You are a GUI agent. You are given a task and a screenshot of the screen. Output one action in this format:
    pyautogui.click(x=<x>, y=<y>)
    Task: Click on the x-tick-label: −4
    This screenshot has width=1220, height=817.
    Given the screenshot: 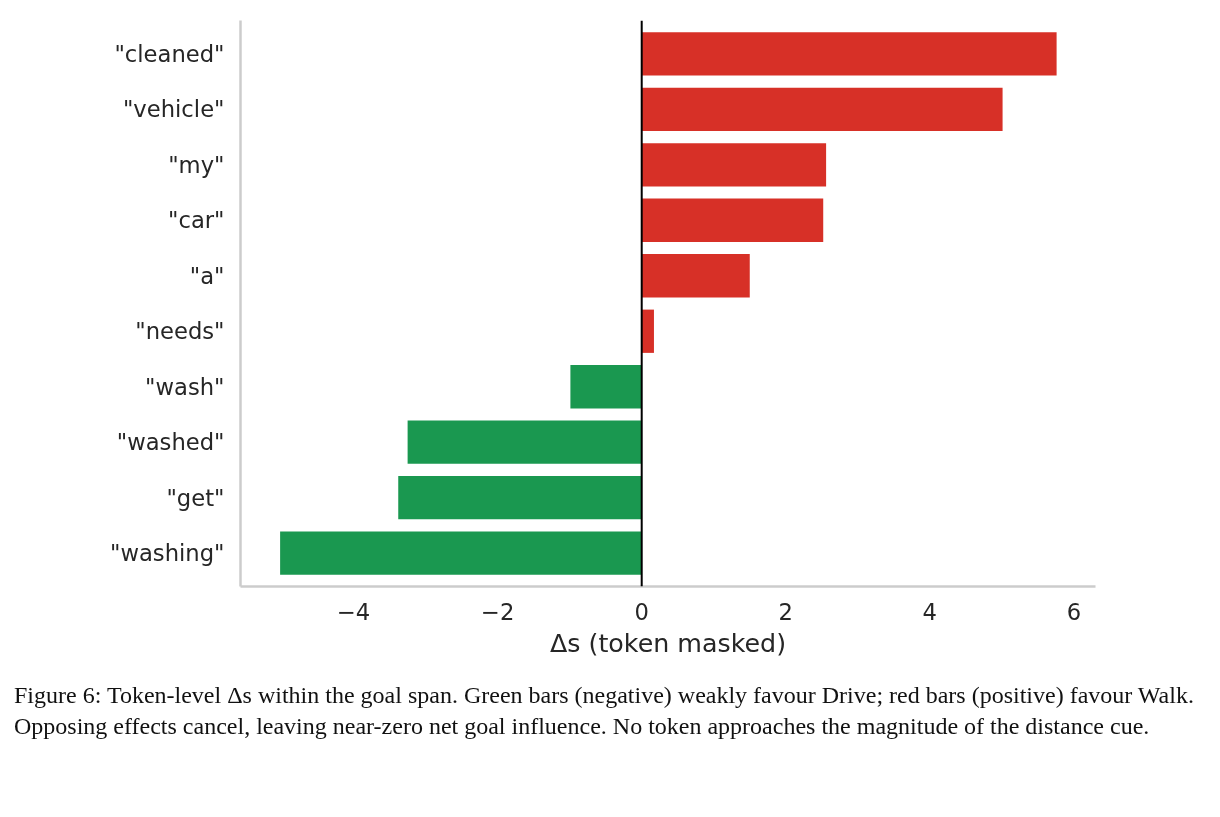 What is the action you would take?
    pyautogui.click(x=353, y=611)
    